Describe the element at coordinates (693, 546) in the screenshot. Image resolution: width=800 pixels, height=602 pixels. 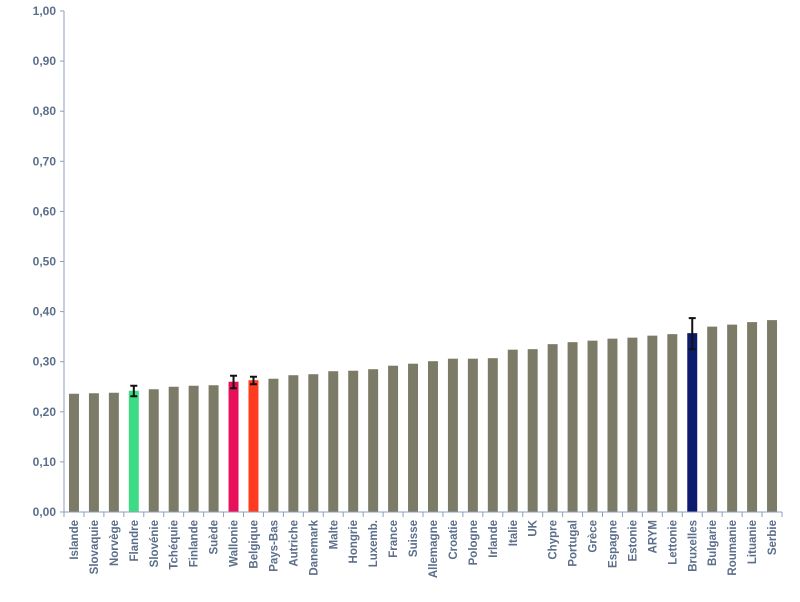
I see `x-tick-label: Bruxelles` at that location.